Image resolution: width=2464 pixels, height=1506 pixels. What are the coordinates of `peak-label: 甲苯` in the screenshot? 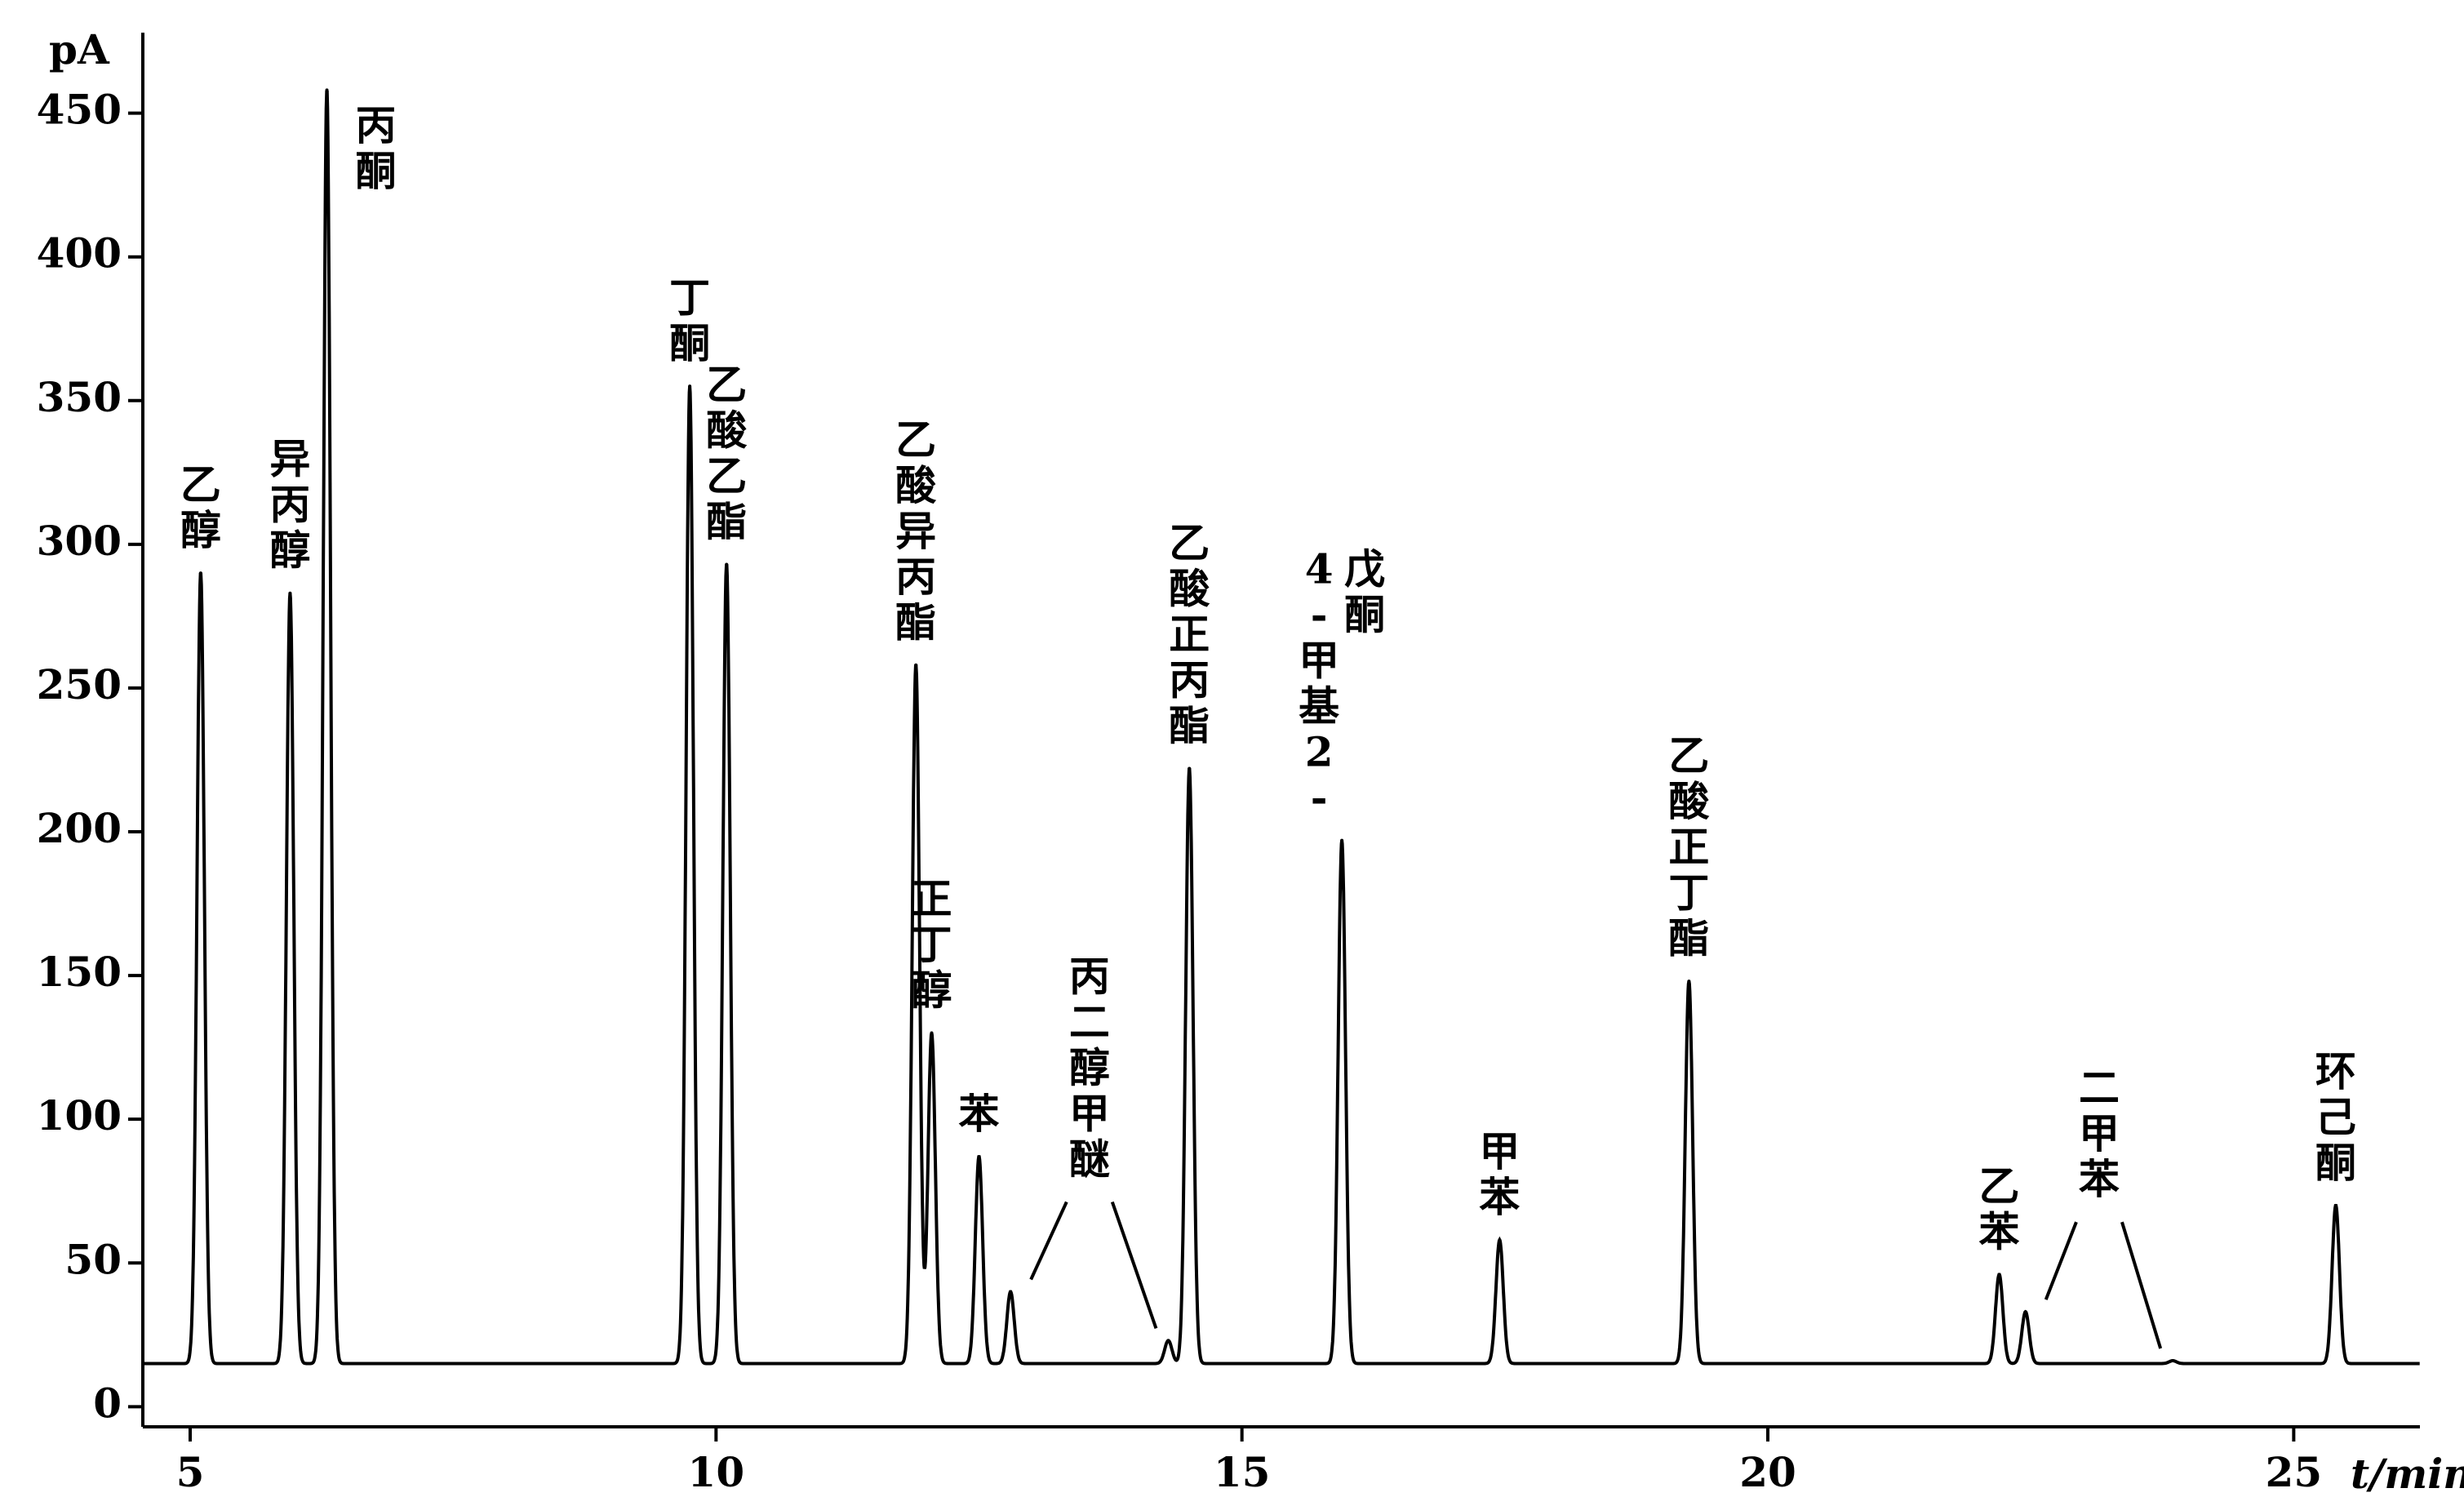 It's located at (1499, 1174).